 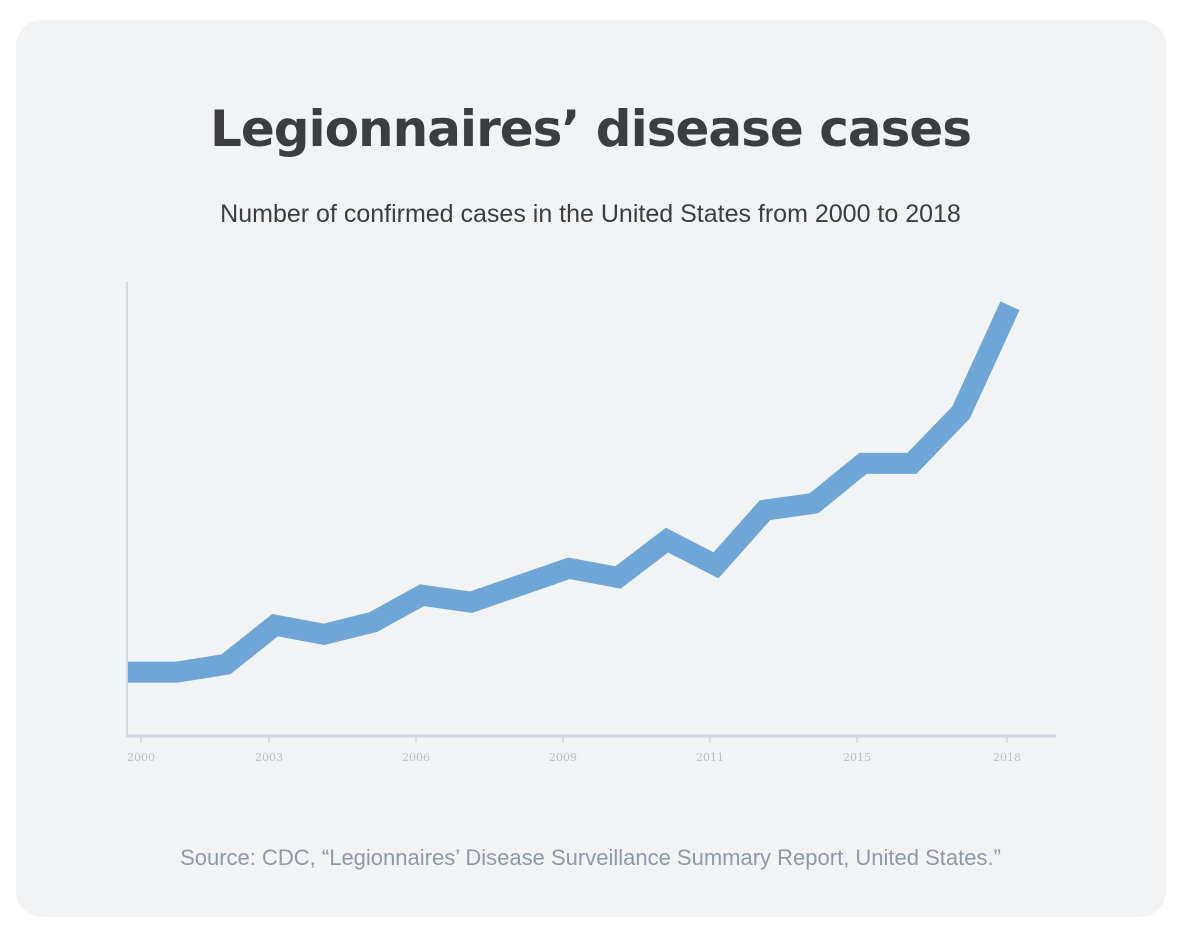 What do you see at coordinates (563, 757) in the screenshot?
I see `x-tick-label: 2009` at bounding box center [563, 757].